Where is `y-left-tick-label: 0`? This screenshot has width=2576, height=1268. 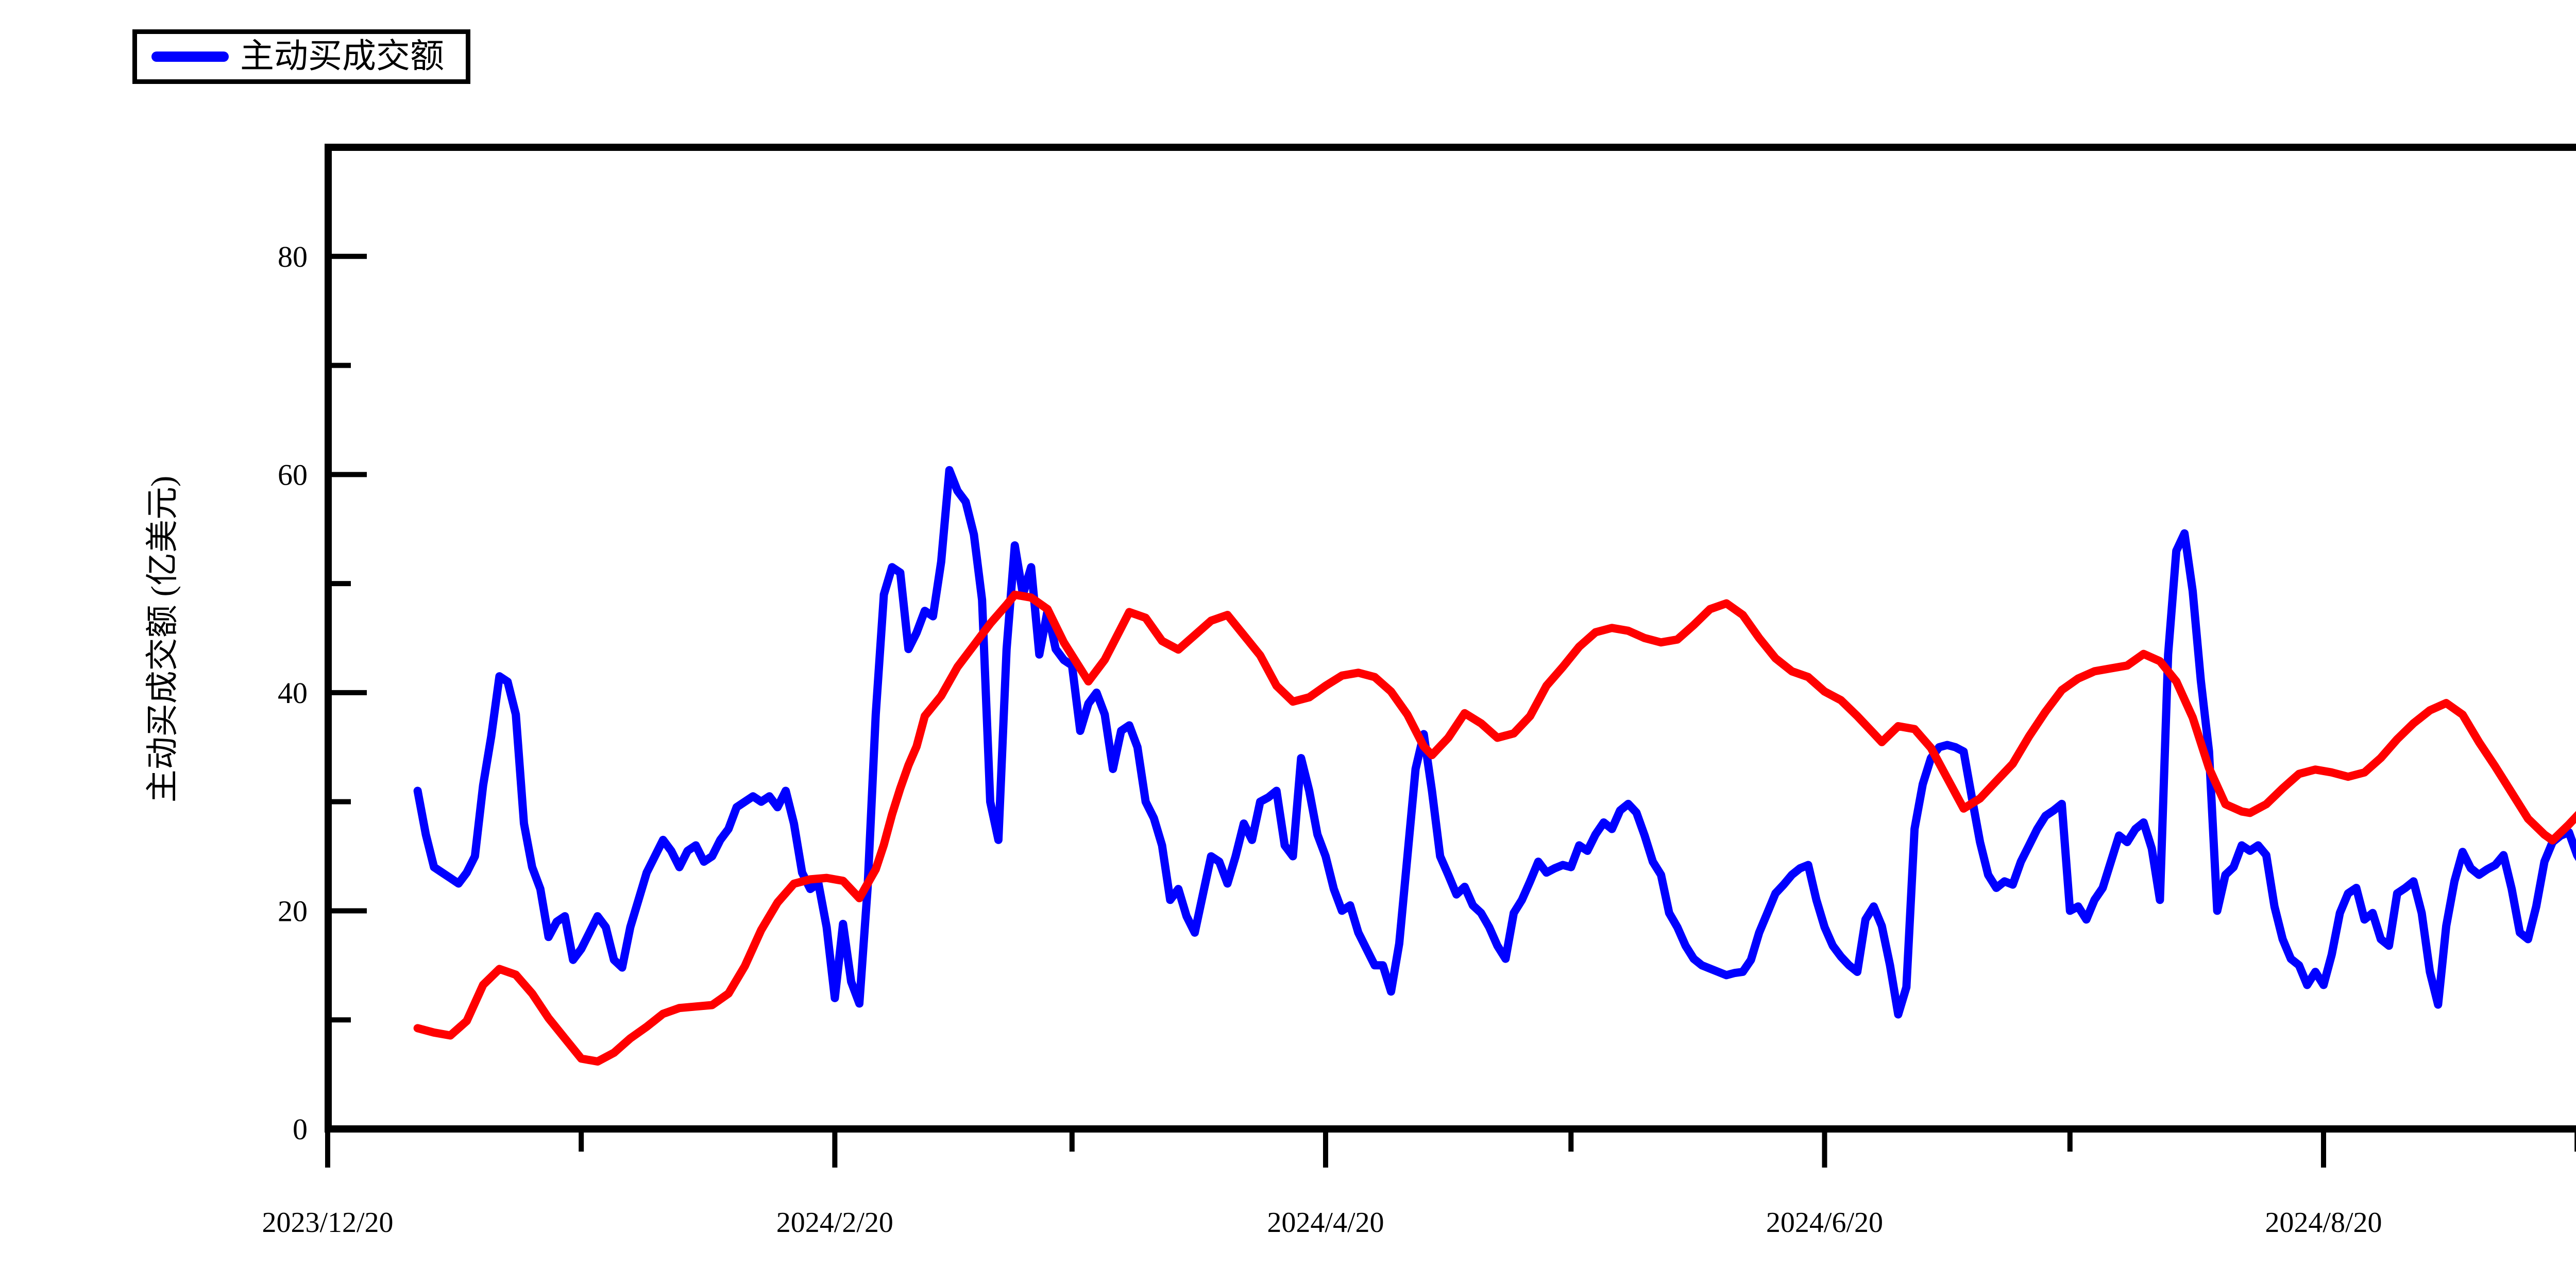 y-left-tick-label: 0 is located at coordinates (300, 1129).